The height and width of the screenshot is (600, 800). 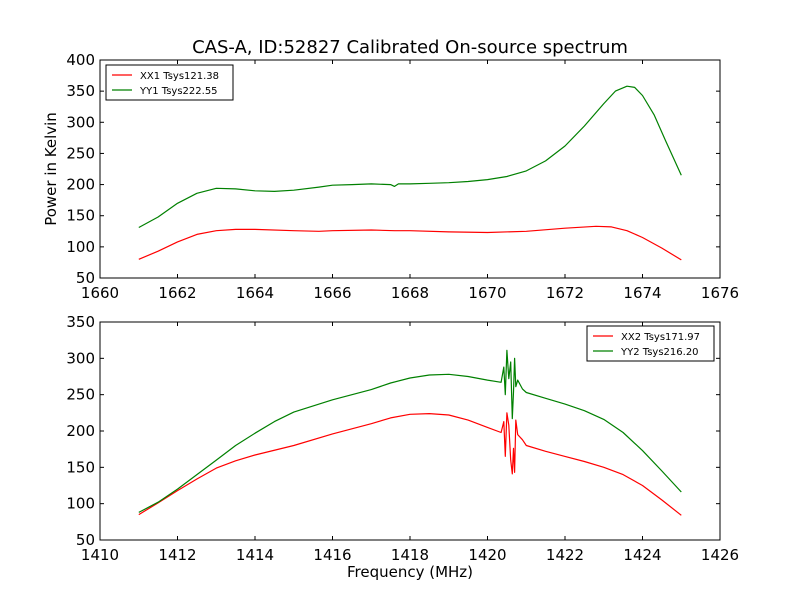 I want to click on series-line-xx1, so click(x=410, y=243).